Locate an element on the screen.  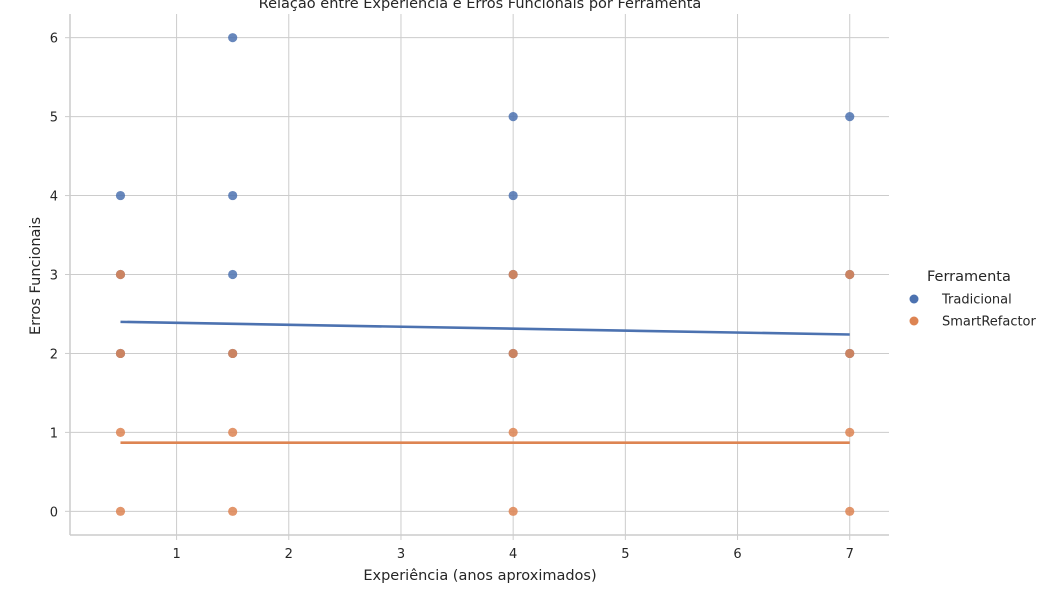
legend-label-tradicional: Tradicional is located at coordinates (976, 300).